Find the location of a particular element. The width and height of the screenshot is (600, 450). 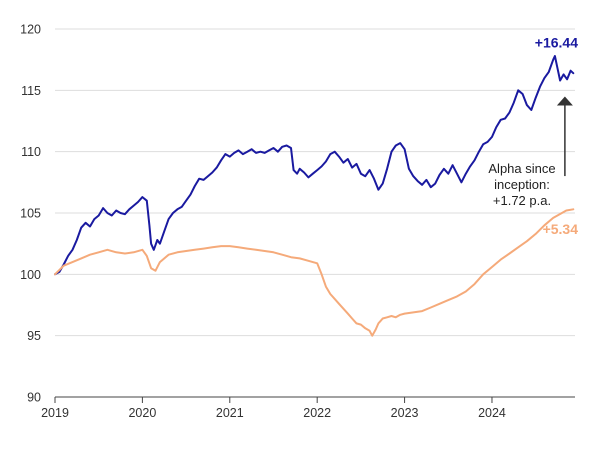

y-tick-label-105: 105 is located at coordinates (30, 214).